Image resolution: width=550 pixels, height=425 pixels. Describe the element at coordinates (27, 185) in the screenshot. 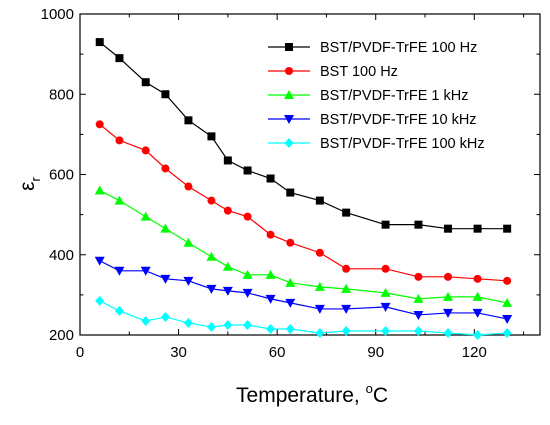

I see `y-axis-title-symbol: ε` at that location.